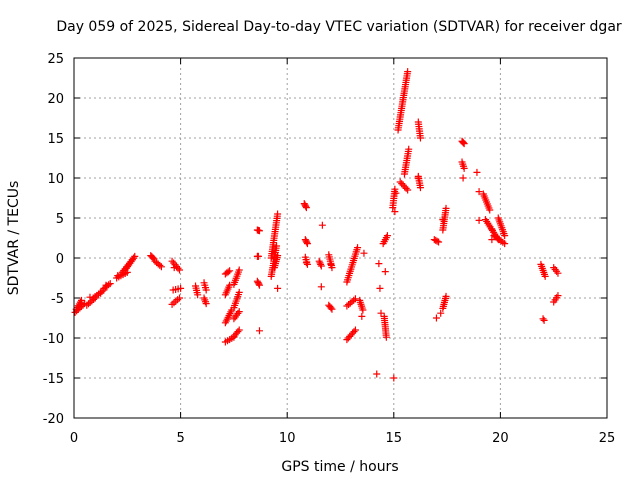  What do you see at coordinates (55, 139) in the screenshot?
I see `y-tick-label: 15` at bounding box center [55, 139].